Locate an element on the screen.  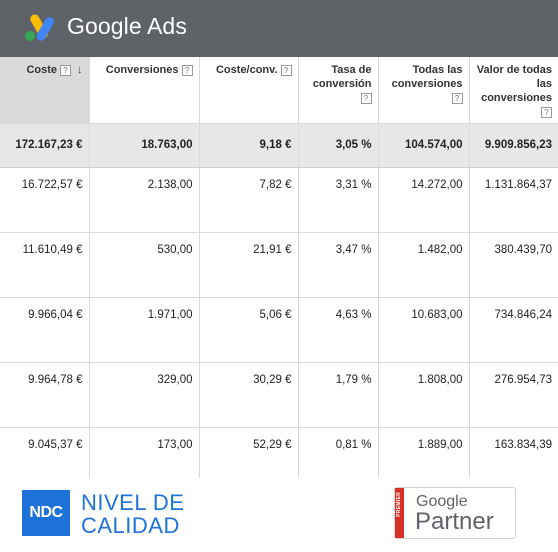
total-cell: 172.167,23 € is located at coordinates (45, 145).